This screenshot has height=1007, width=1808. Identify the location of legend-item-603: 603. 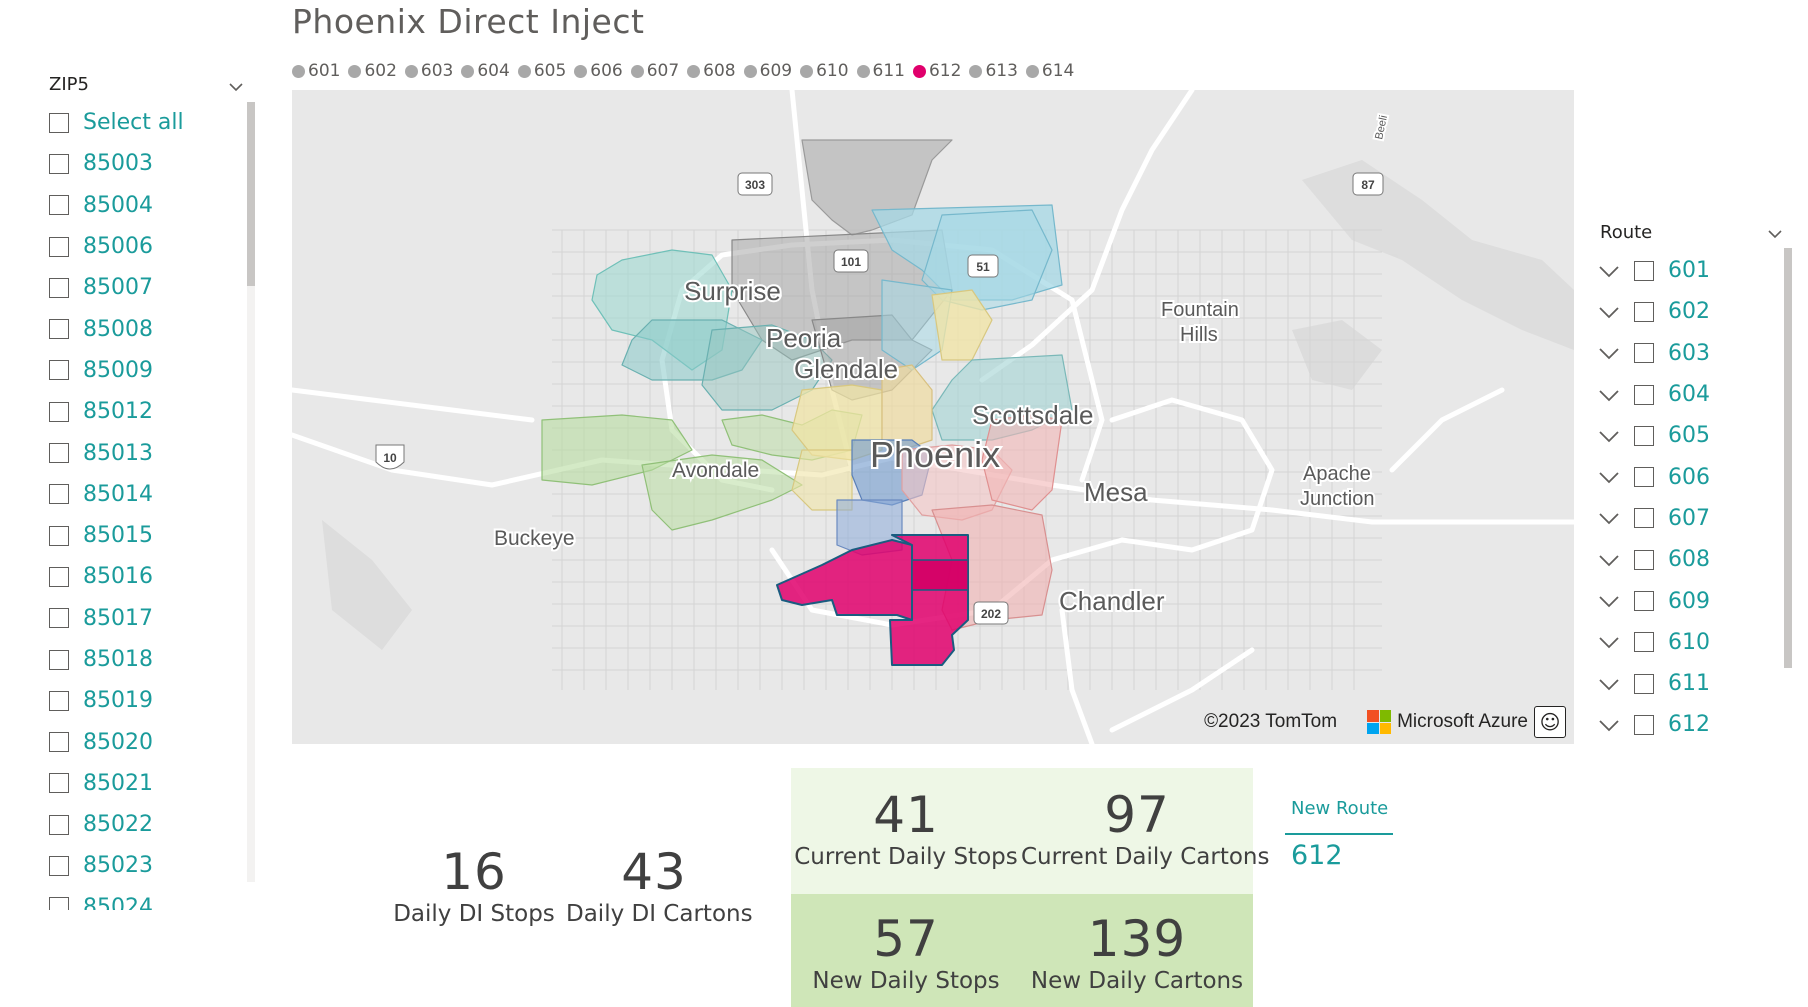
(428, 71).